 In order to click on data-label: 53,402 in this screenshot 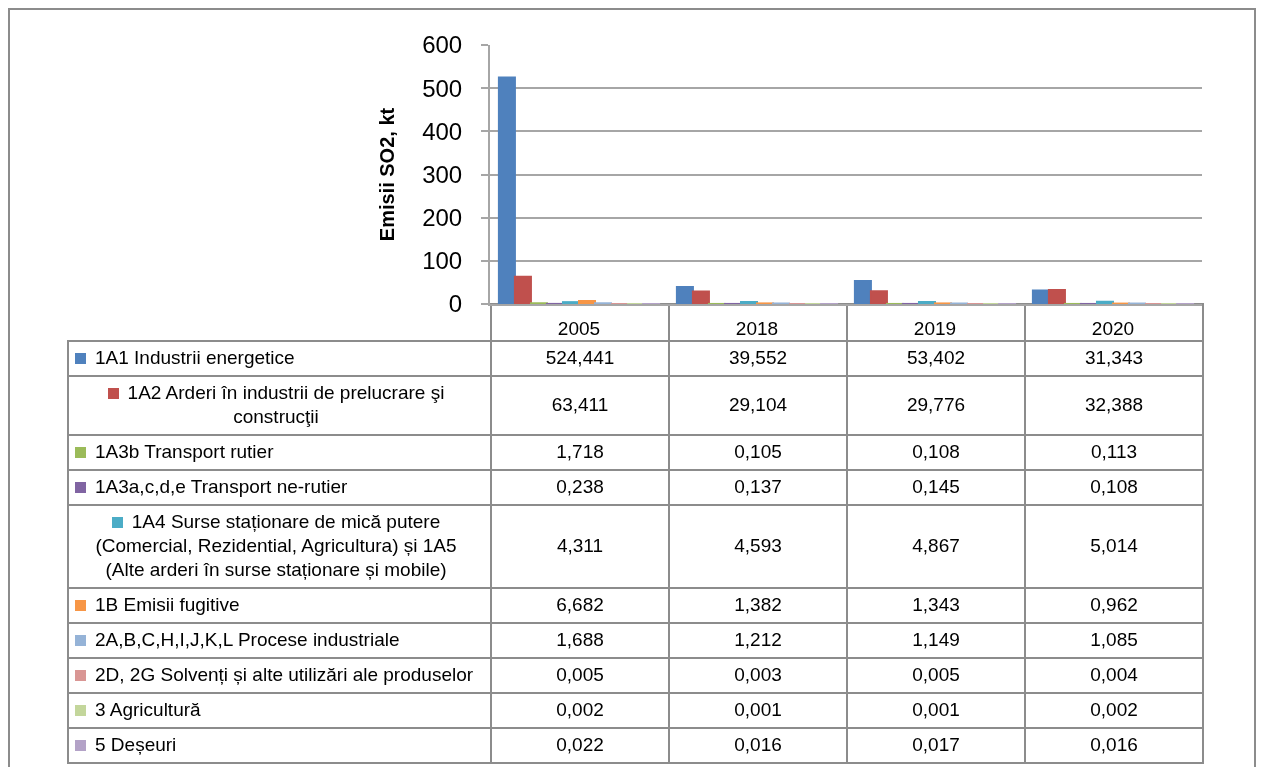, I will do `click(936, 358)`.